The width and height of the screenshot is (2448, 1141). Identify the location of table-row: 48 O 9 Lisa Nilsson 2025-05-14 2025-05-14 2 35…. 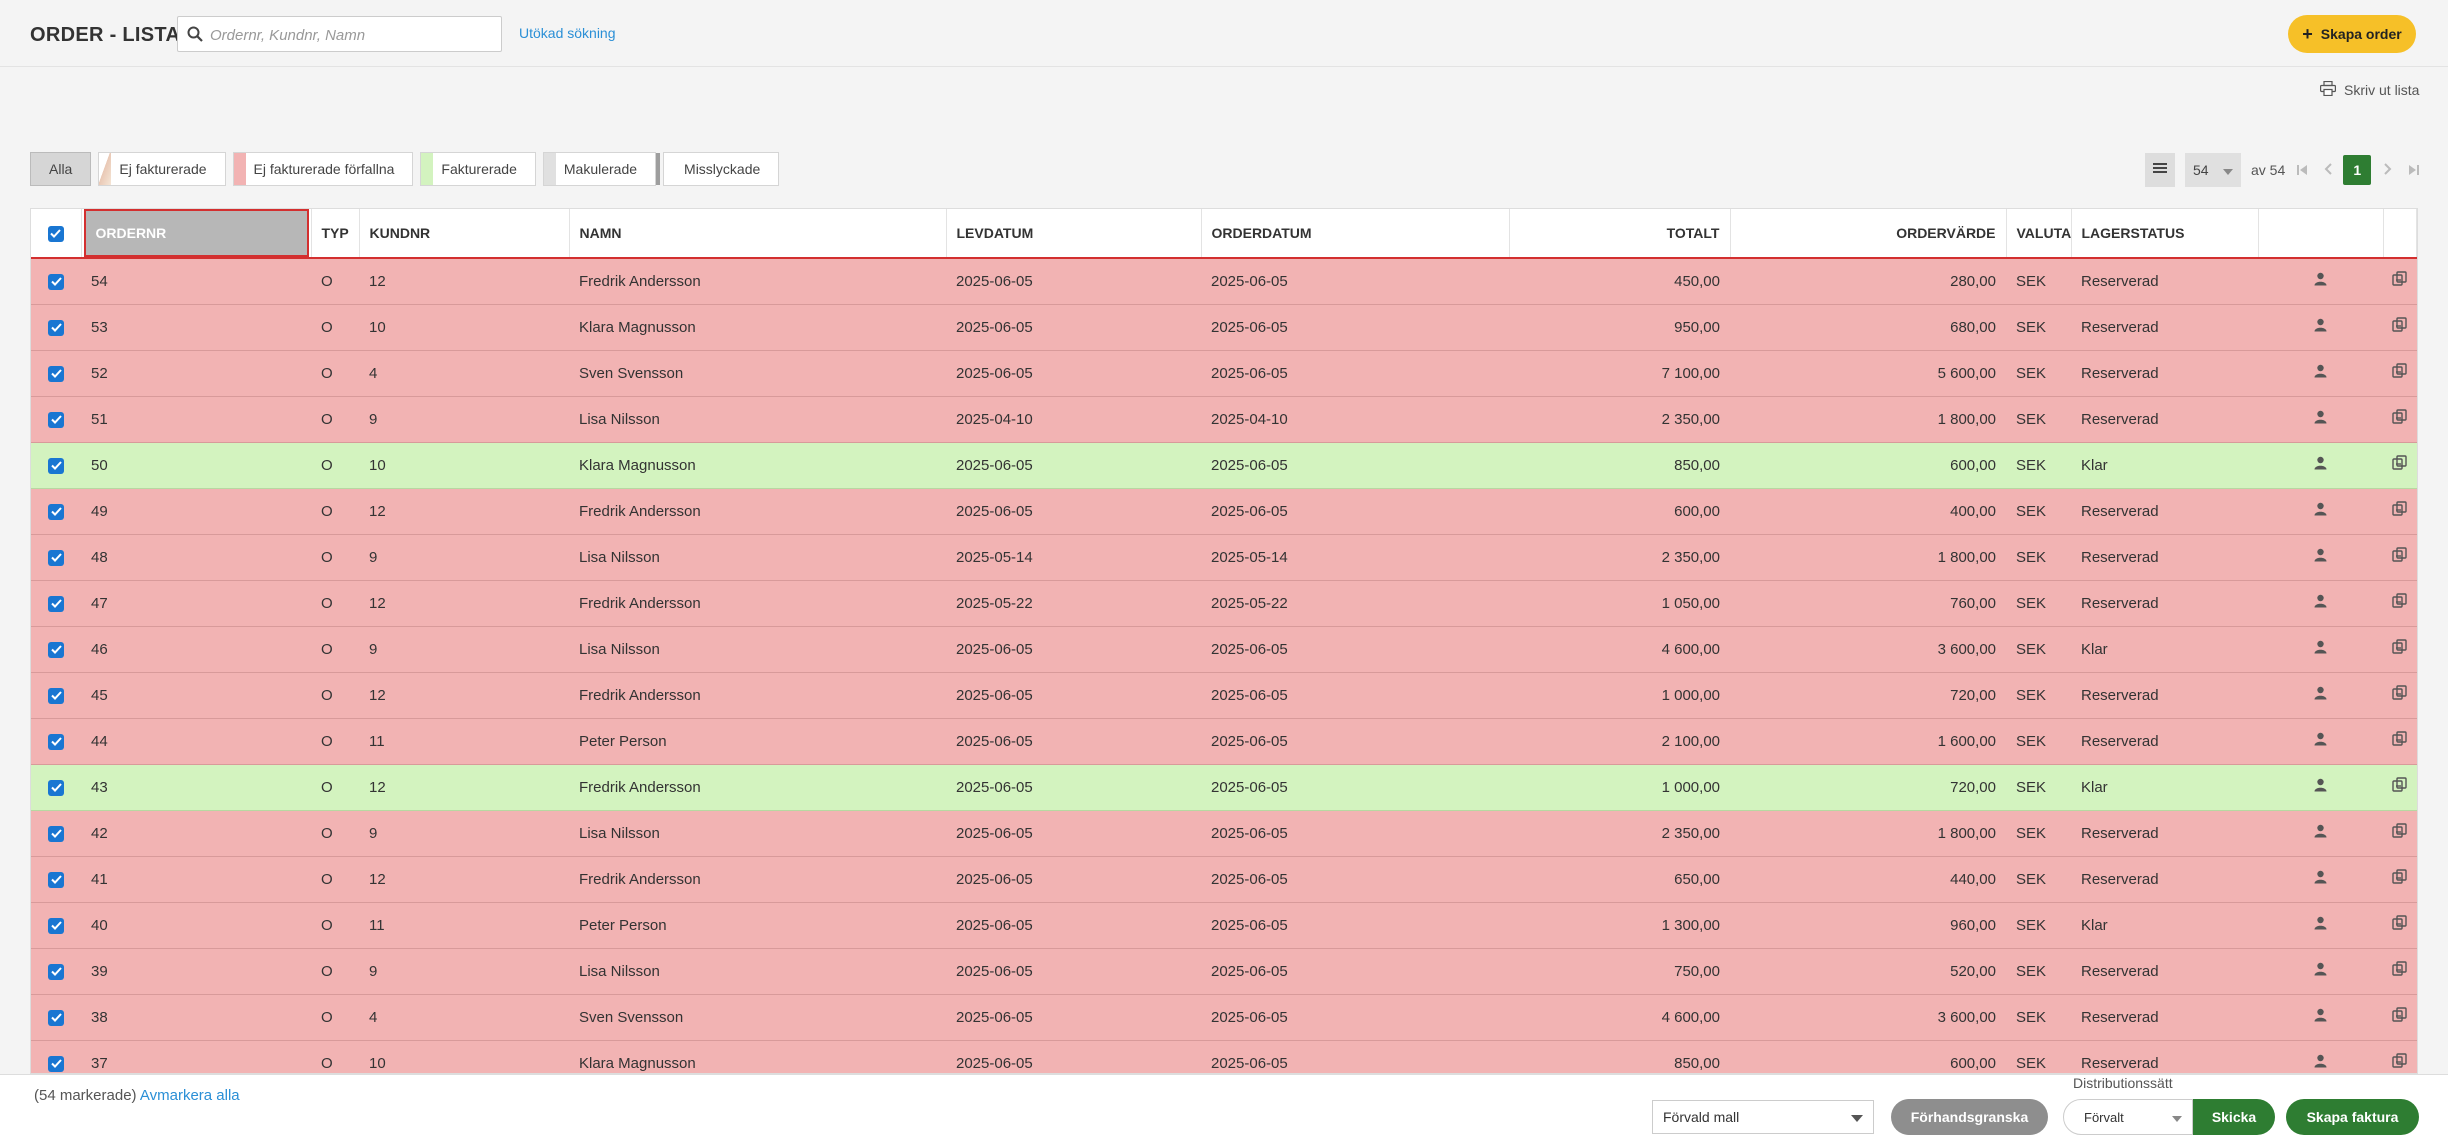
(1224, 557).